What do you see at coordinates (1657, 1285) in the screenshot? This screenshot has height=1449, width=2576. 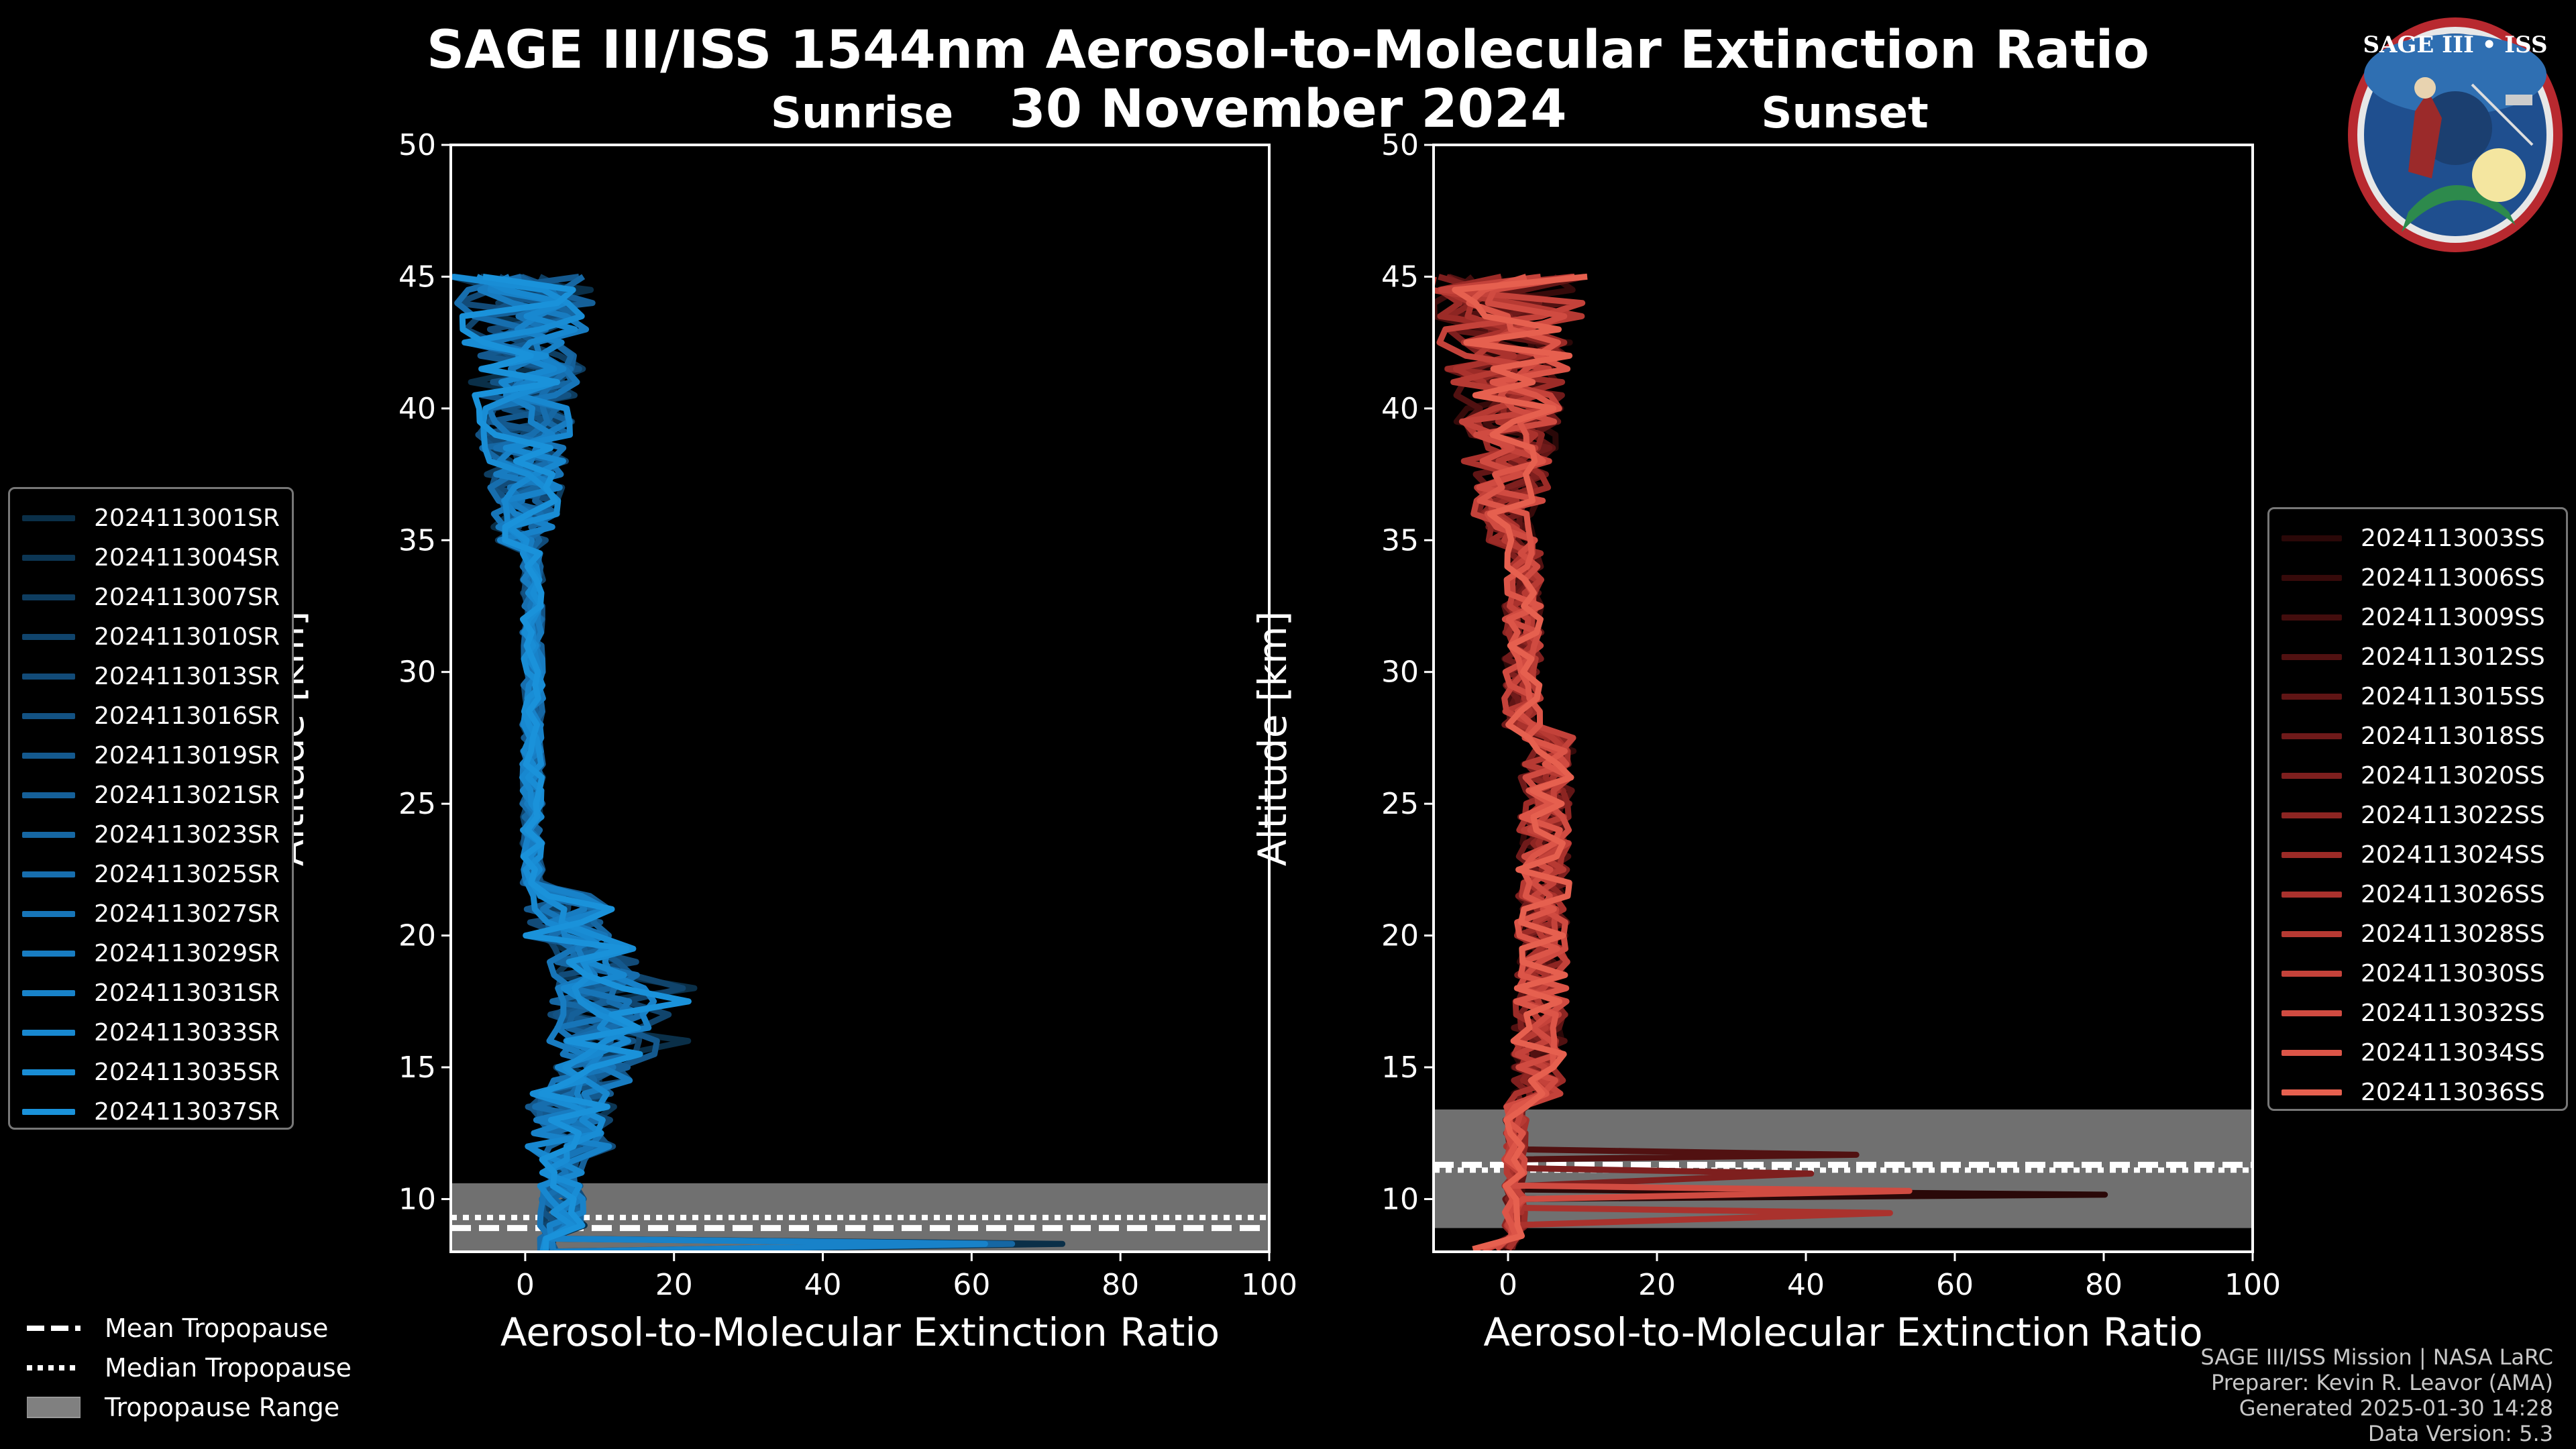 I see `sunset-xtick-label-20: 20` at bounding box center [1657, 1285].